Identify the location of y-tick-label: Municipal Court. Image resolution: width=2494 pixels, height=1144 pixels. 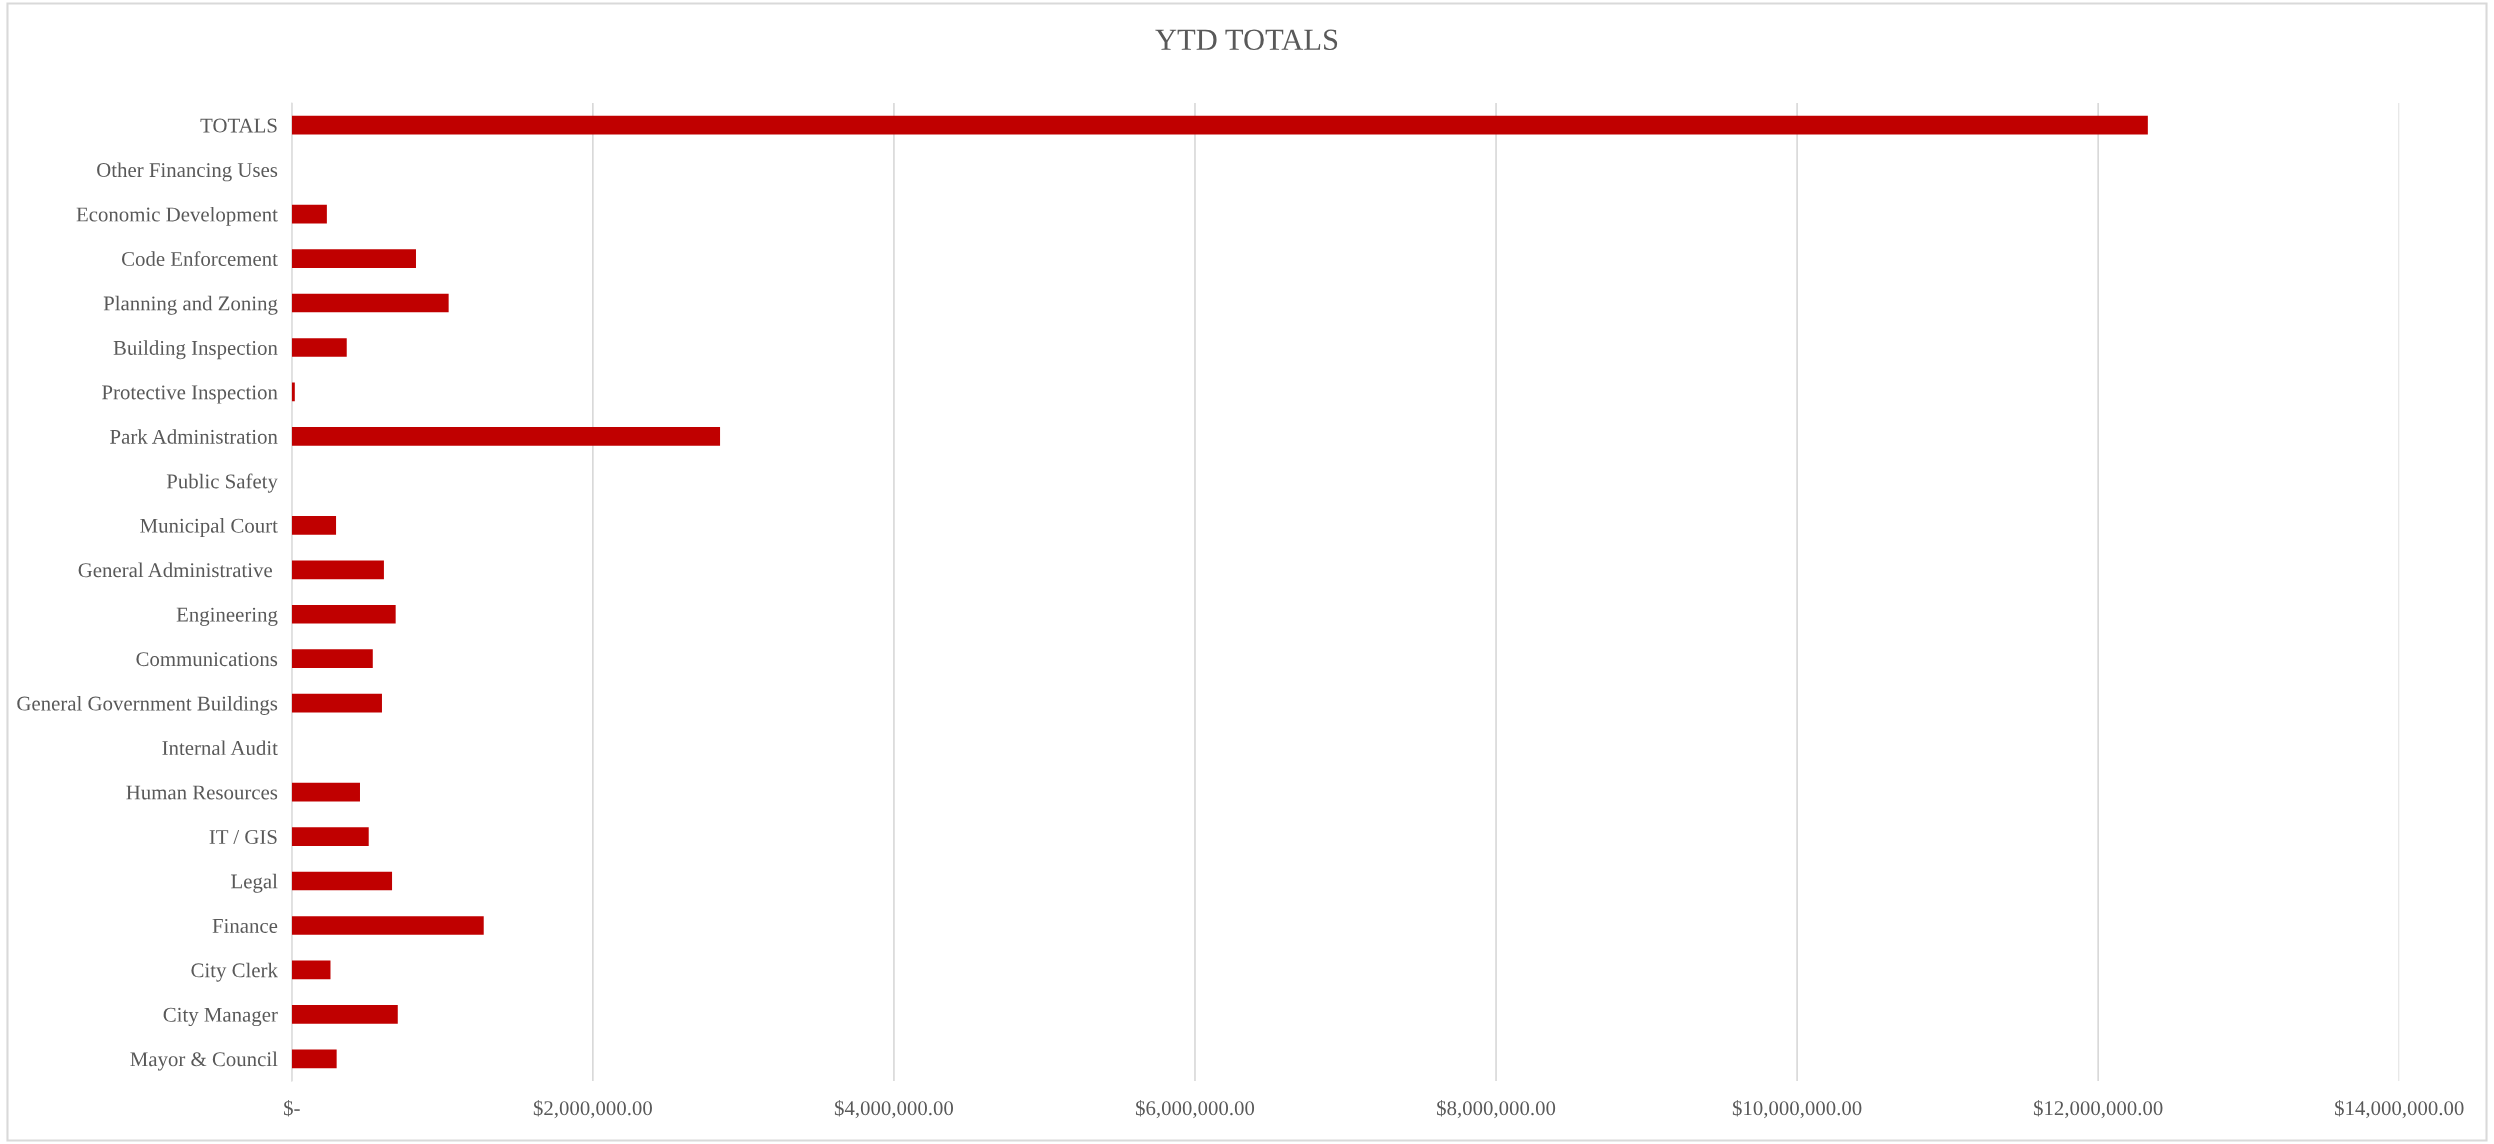
(209, 527).